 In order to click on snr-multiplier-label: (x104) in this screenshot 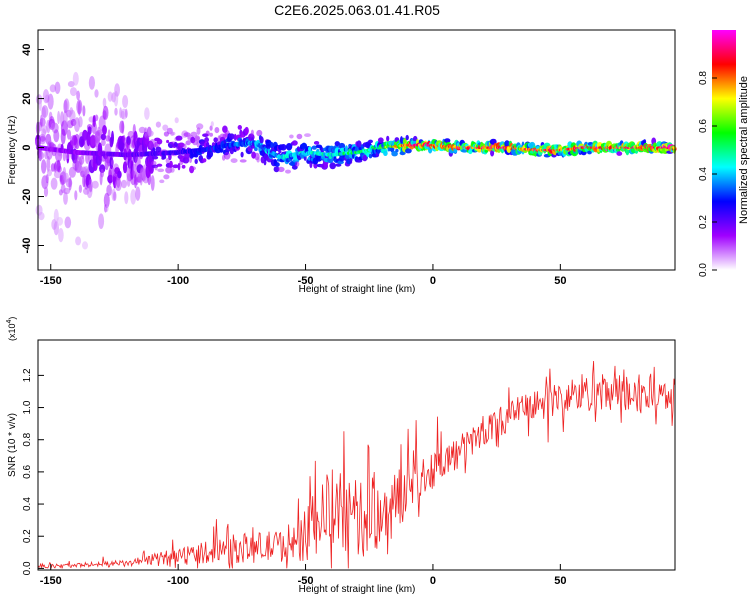, I will do `click(11, 329)`.